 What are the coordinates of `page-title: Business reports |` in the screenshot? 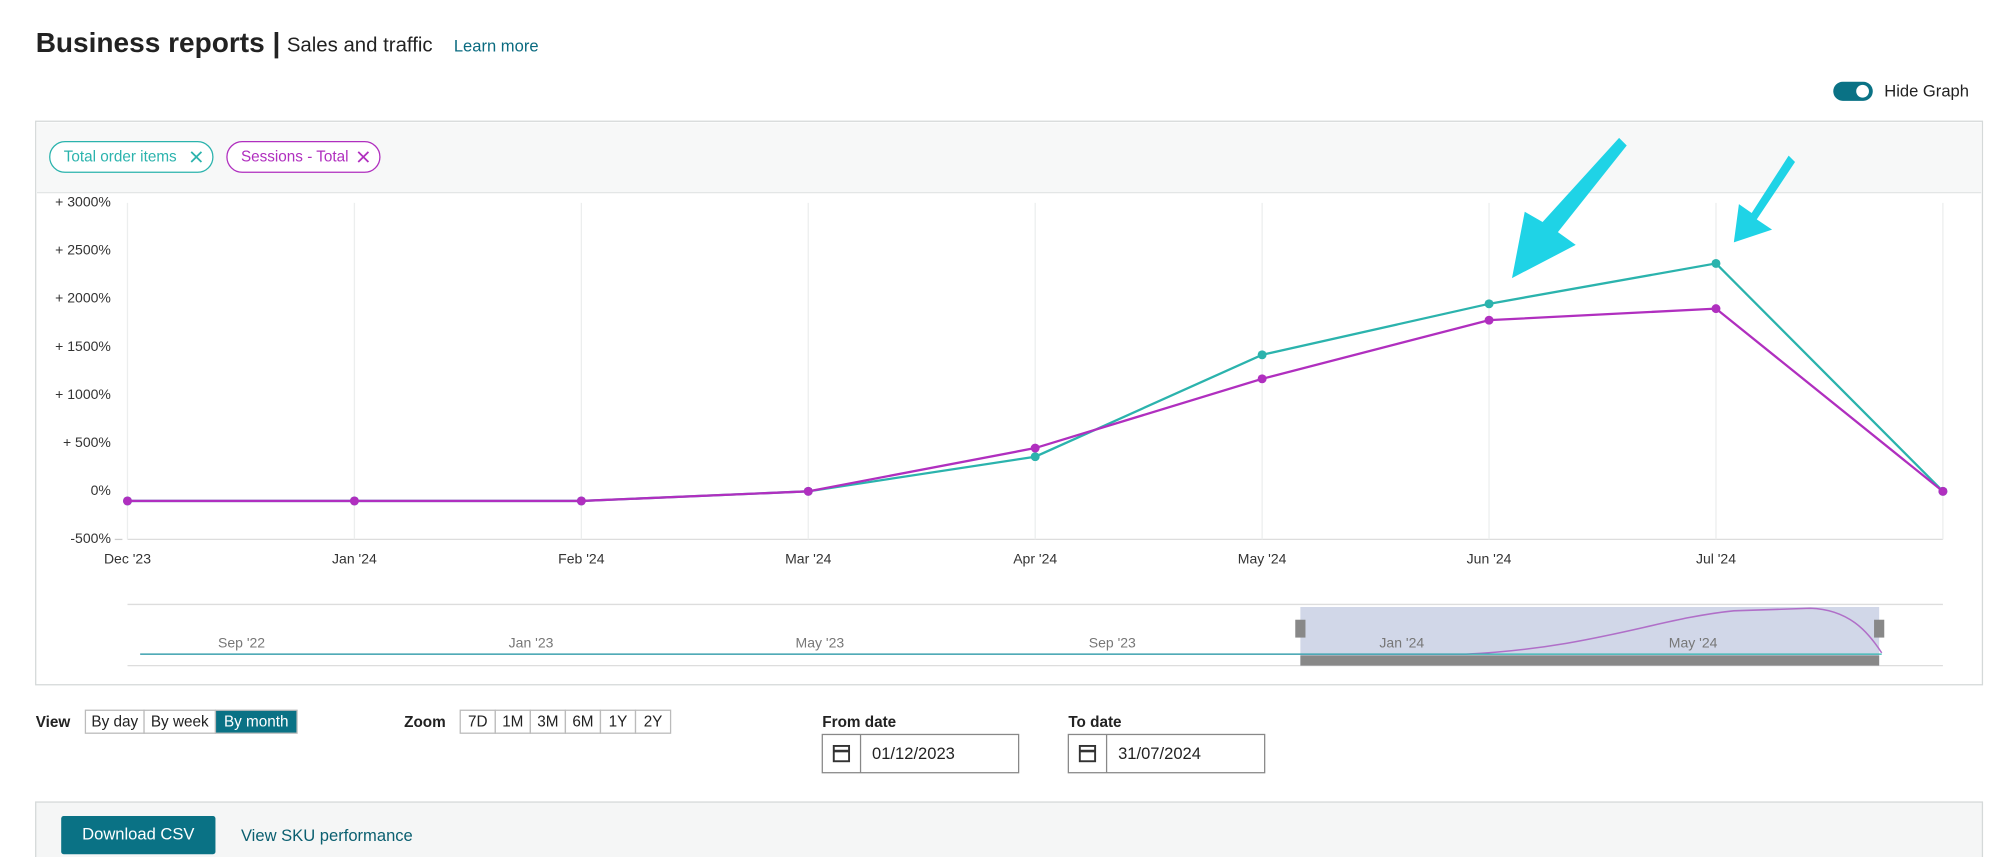 It's located at (158, 42).